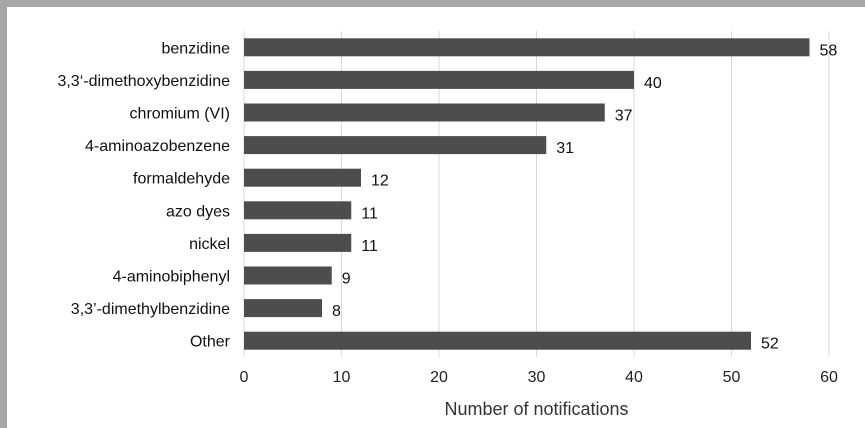 The width and height of the screenshot is (865, 428). What do you see at coordinates (770, 344) in the screenshot?
I see `value-label: 52` at bounding box center [770, 344].